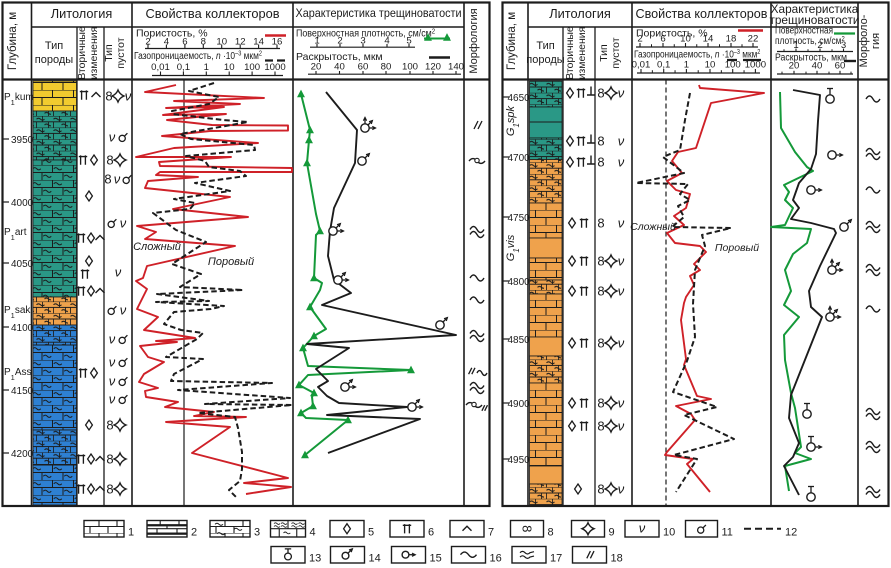 The width and height of the screenshot is (891, 568). I want to click on svg-text: изменения, so click(94, 53).